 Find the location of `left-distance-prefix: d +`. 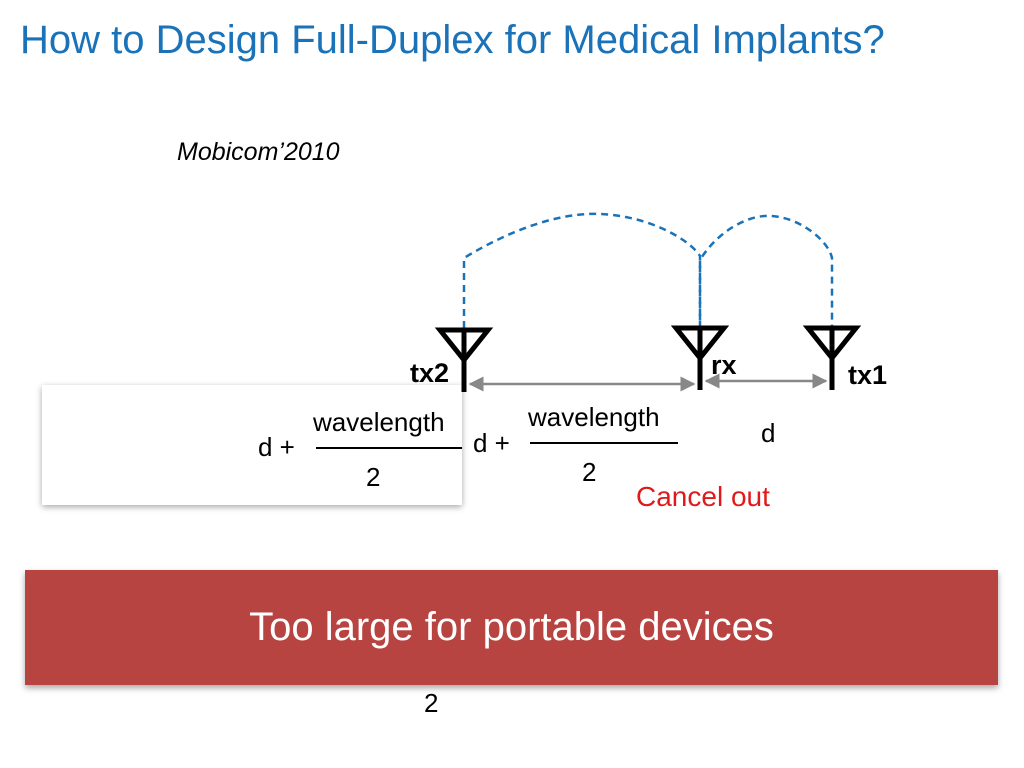

left-distance-prefix: d + is located at coordinates (276, 447).